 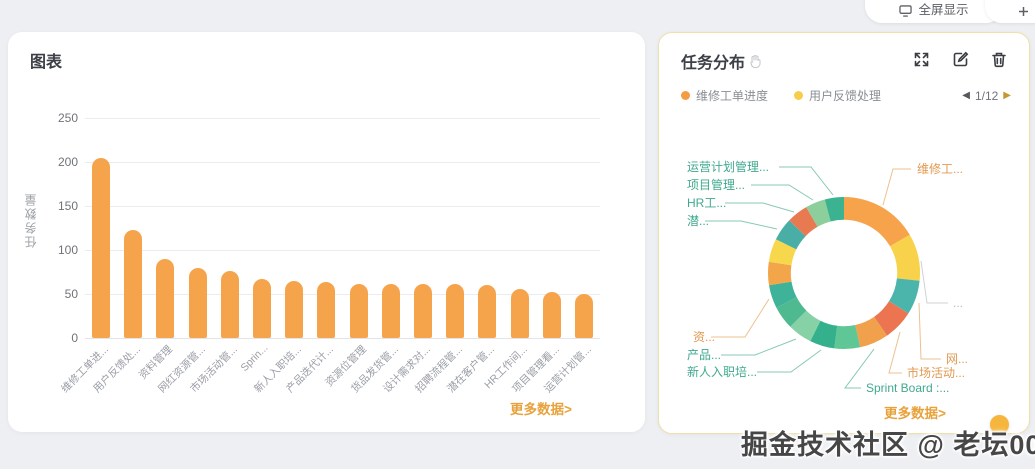 I want to click on task-distribution-title: 任务分布, so click(x=721, y=61).